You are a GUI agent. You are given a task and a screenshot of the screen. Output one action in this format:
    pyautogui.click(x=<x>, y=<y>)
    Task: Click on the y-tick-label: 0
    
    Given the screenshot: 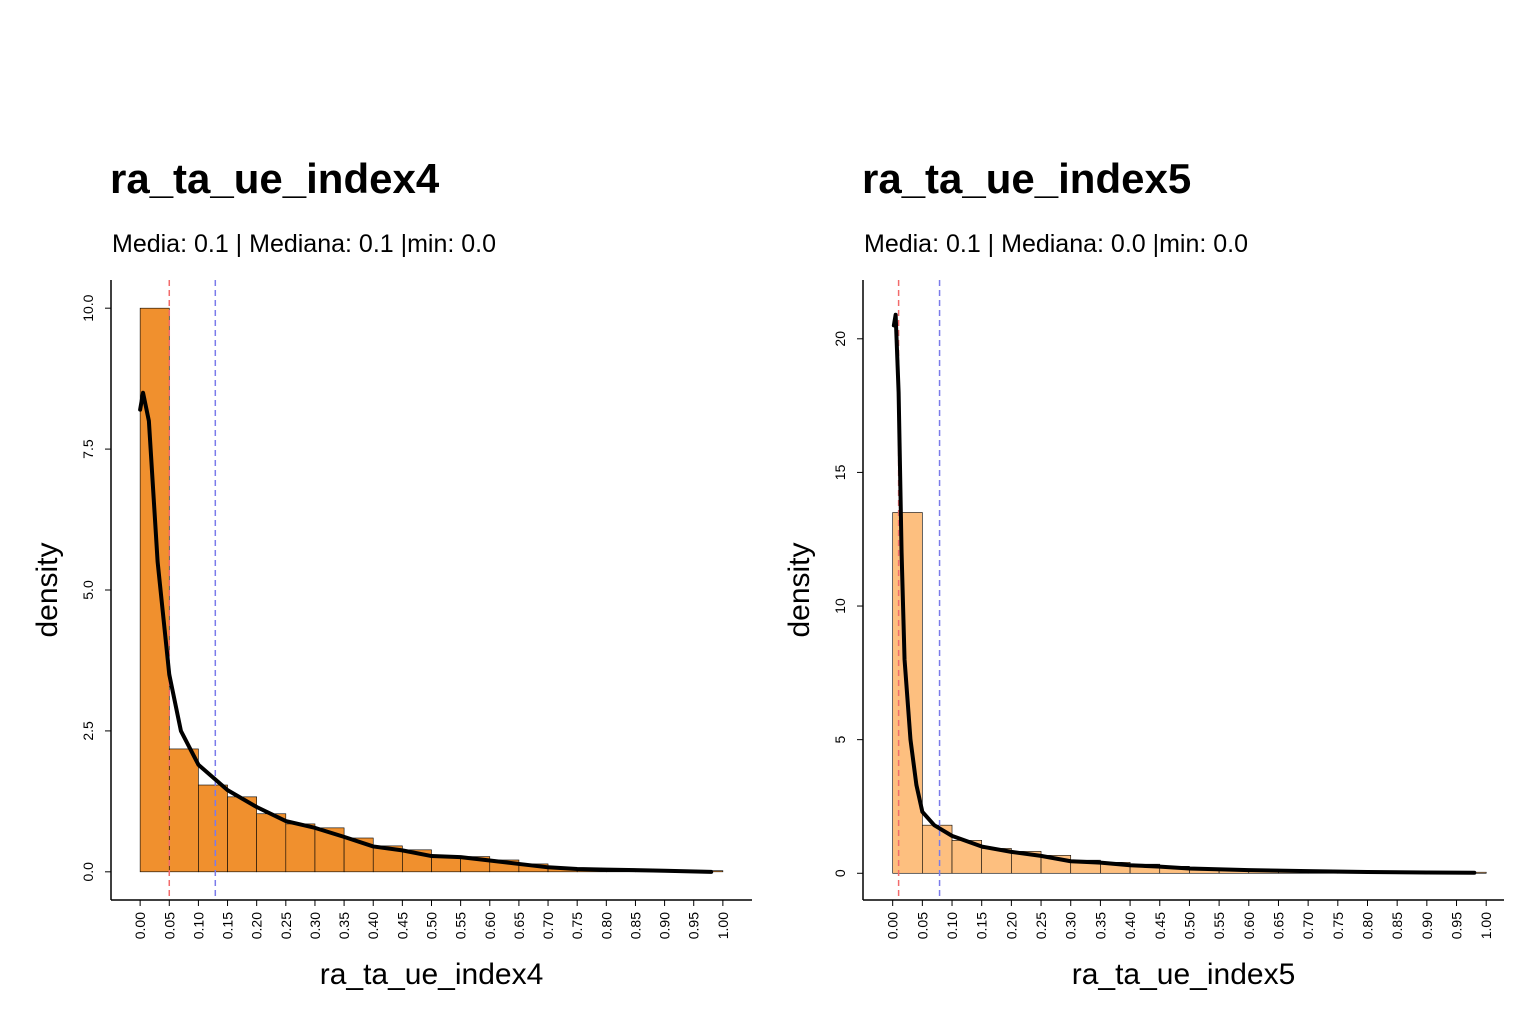 What is the action you would take?
    pyautogui.click(x=840, y=873)
    